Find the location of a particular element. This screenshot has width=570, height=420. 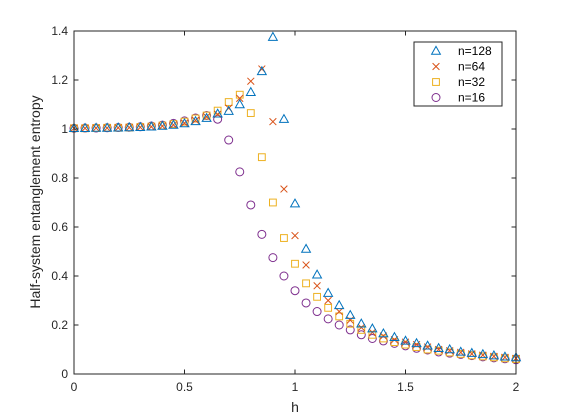

x-axis-label: h is located at coordinates (295, 407).